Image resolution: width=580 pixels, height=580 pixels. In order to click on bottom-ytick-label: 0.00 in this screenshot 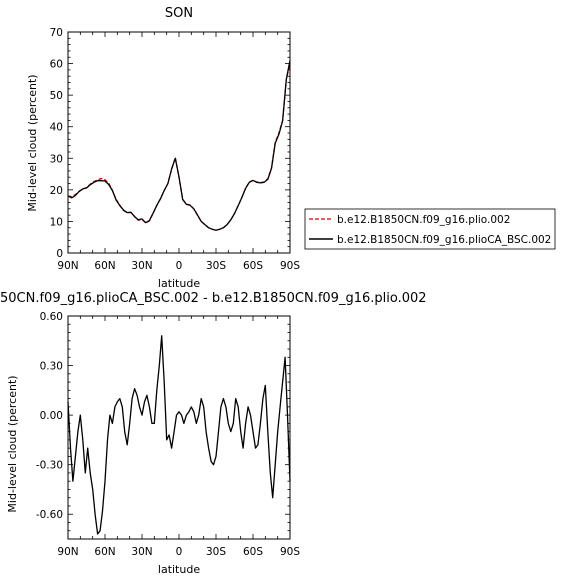, I will do `click(51, 416)`.